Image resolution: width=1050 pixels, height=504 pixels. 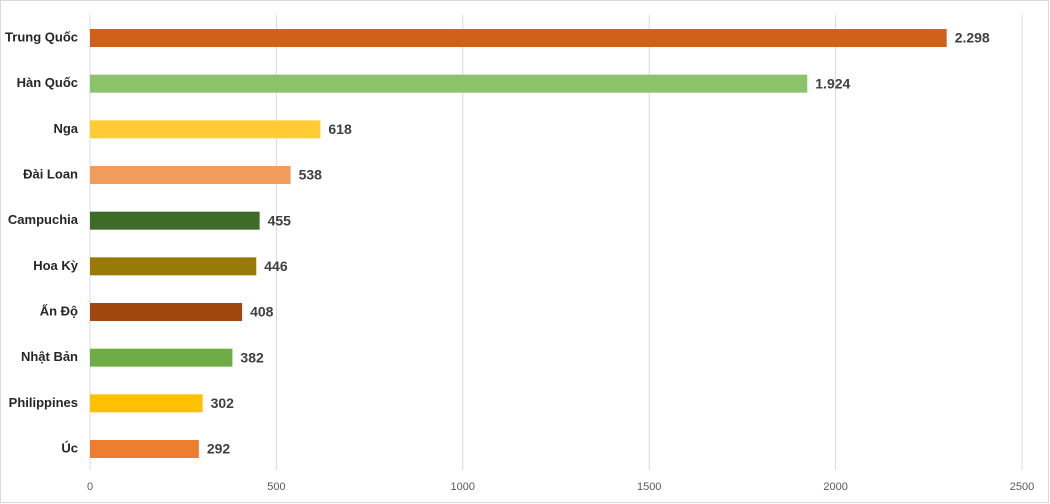 I want to click on y-tick-label: Ấn Độ, so click(x=59, y=310).